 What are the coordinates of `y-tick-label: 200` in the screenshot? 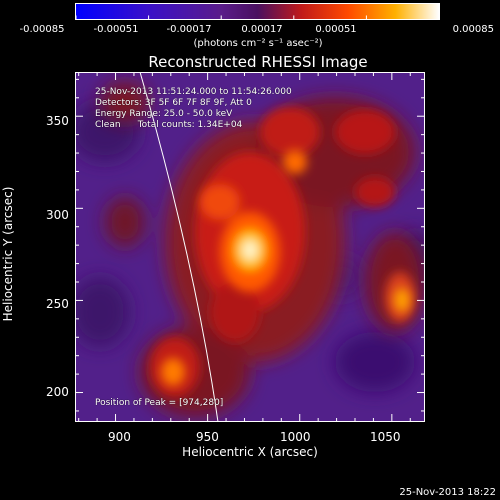 It's located at (57, 392).